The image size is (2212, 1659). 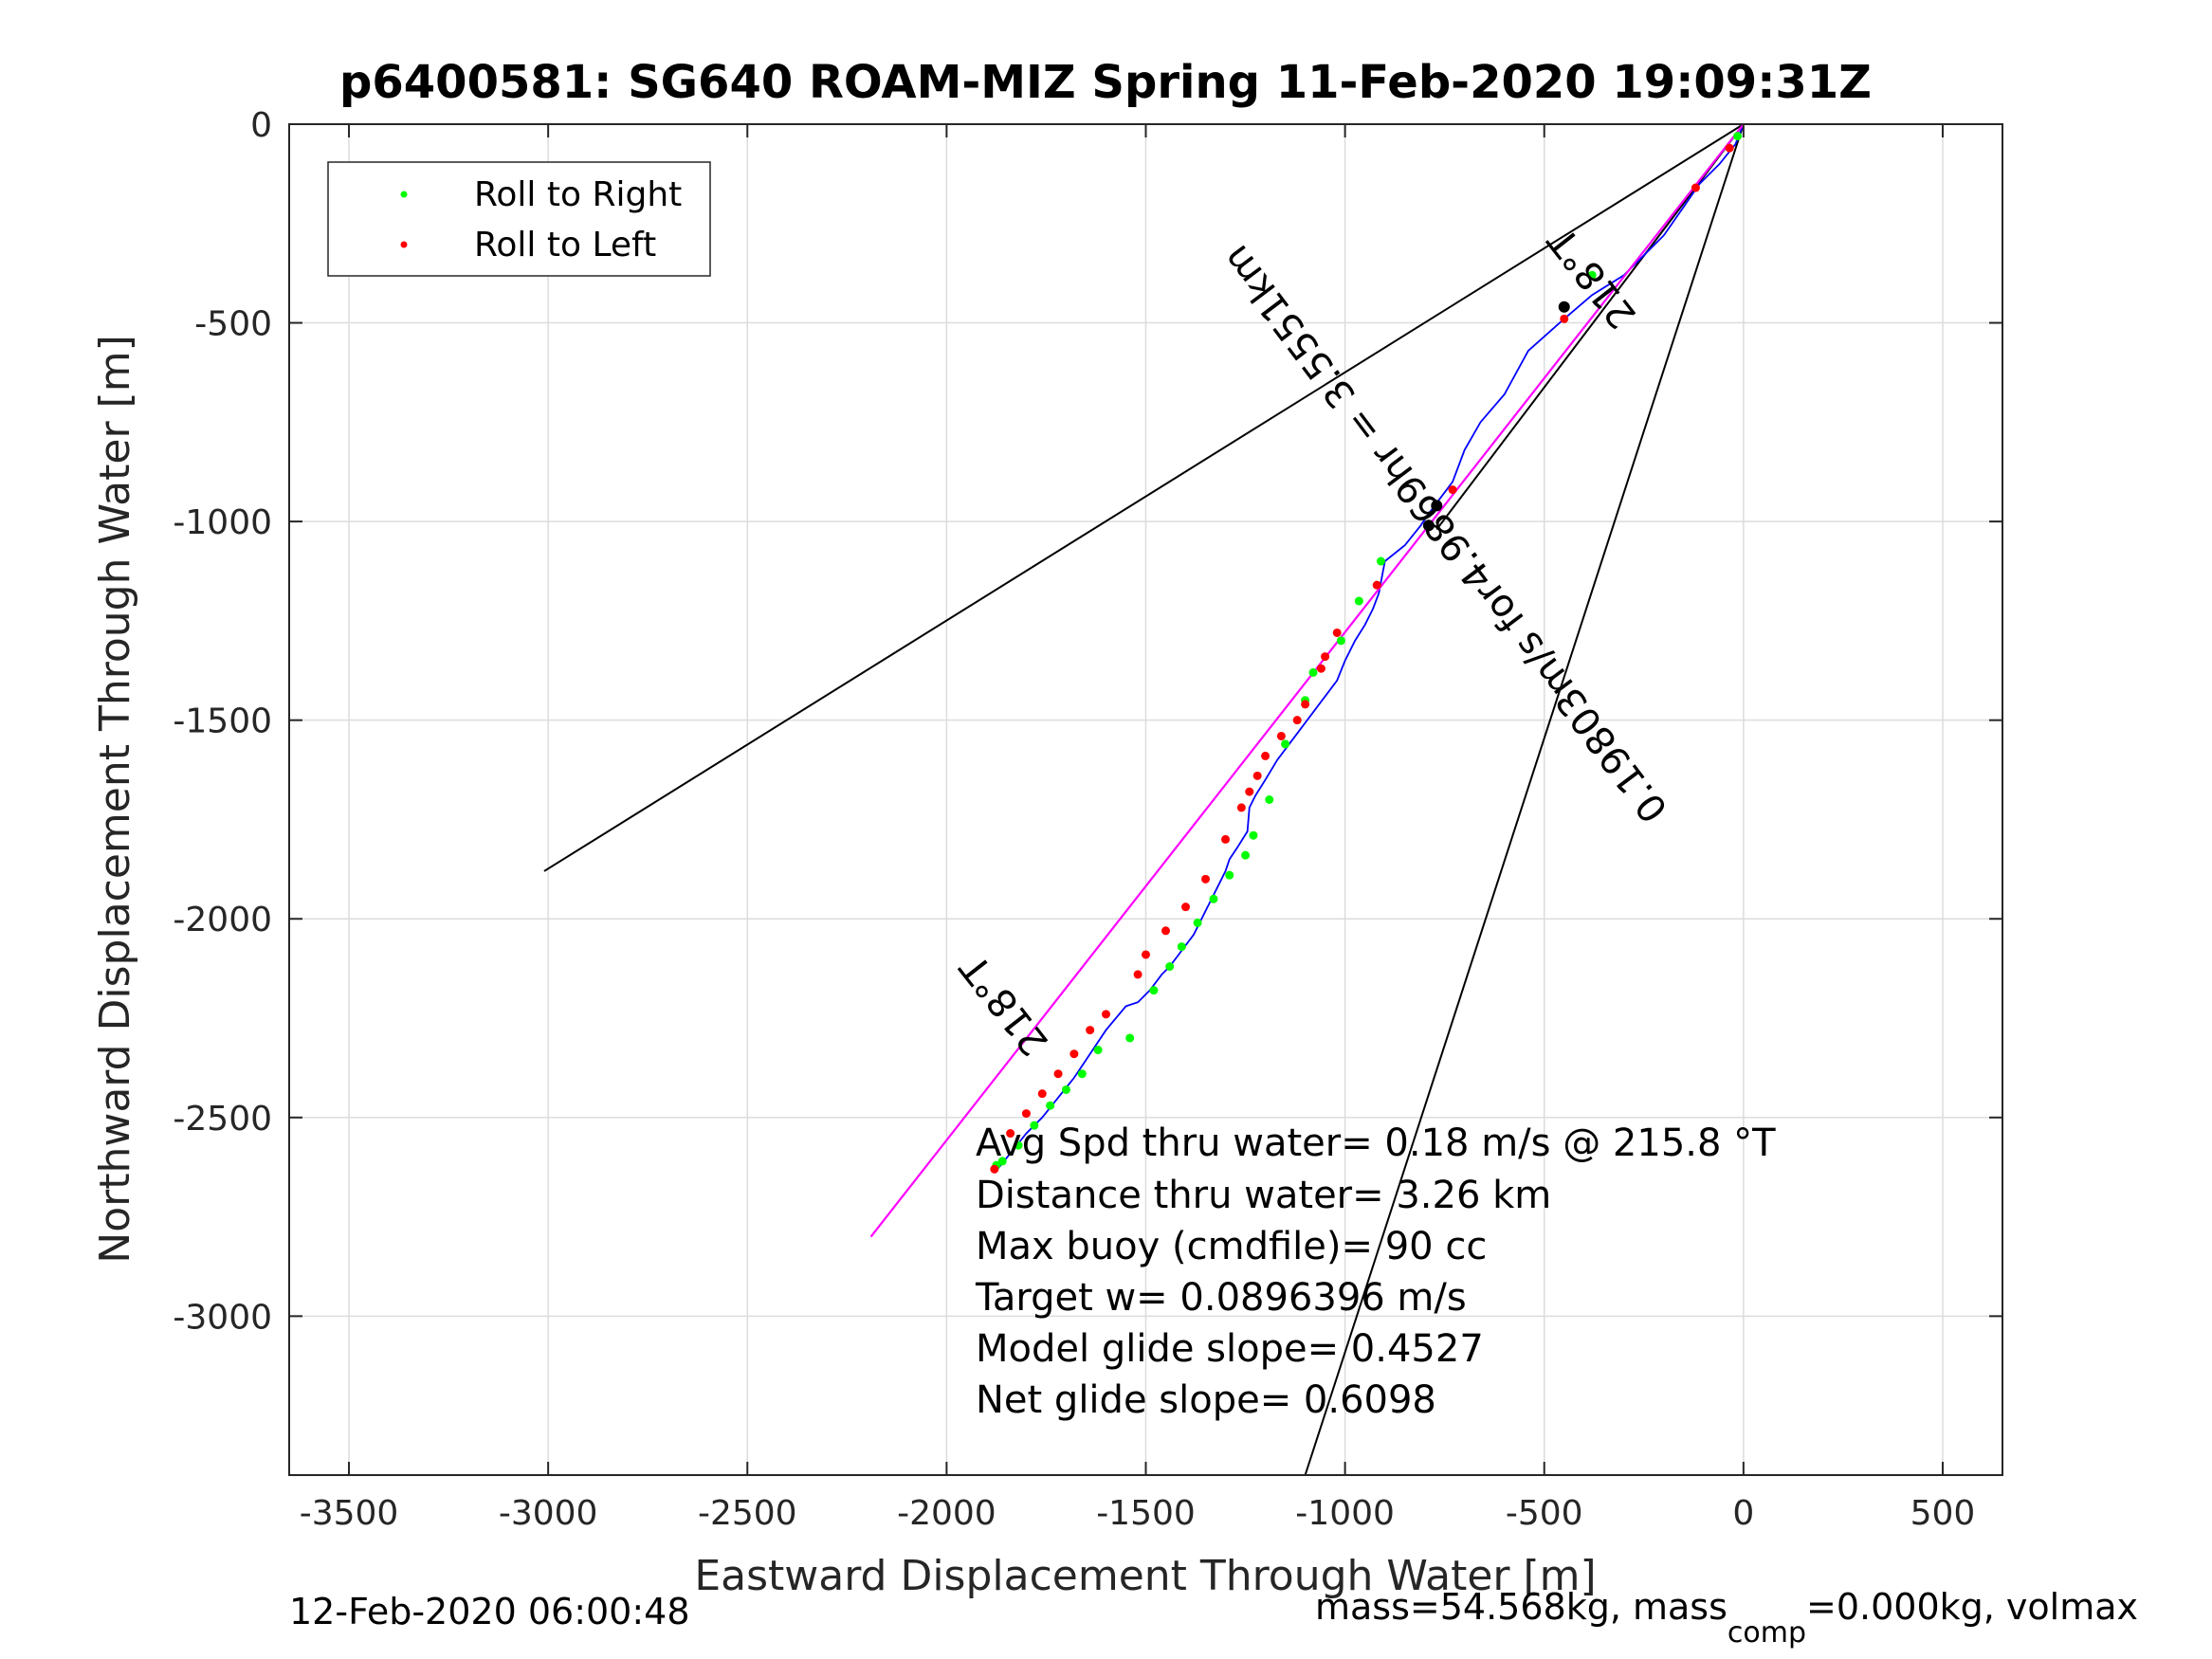 I want to click on y-tick-label: -2500, so click(x=222, y=1119).